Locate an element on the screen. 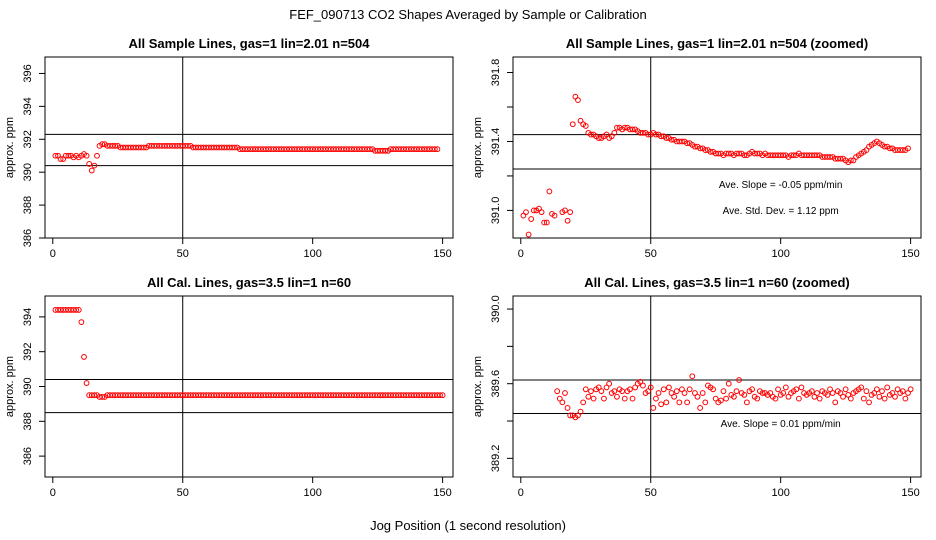  y-tick-label: 392 is located at coordinates (28, 139).